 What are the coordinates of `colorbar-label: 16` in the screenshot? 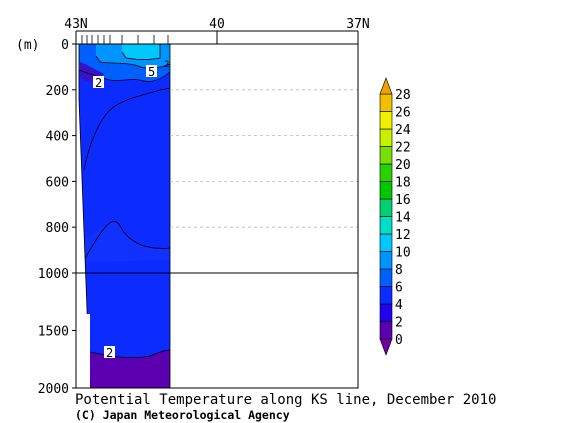 It's located at (403, 200).